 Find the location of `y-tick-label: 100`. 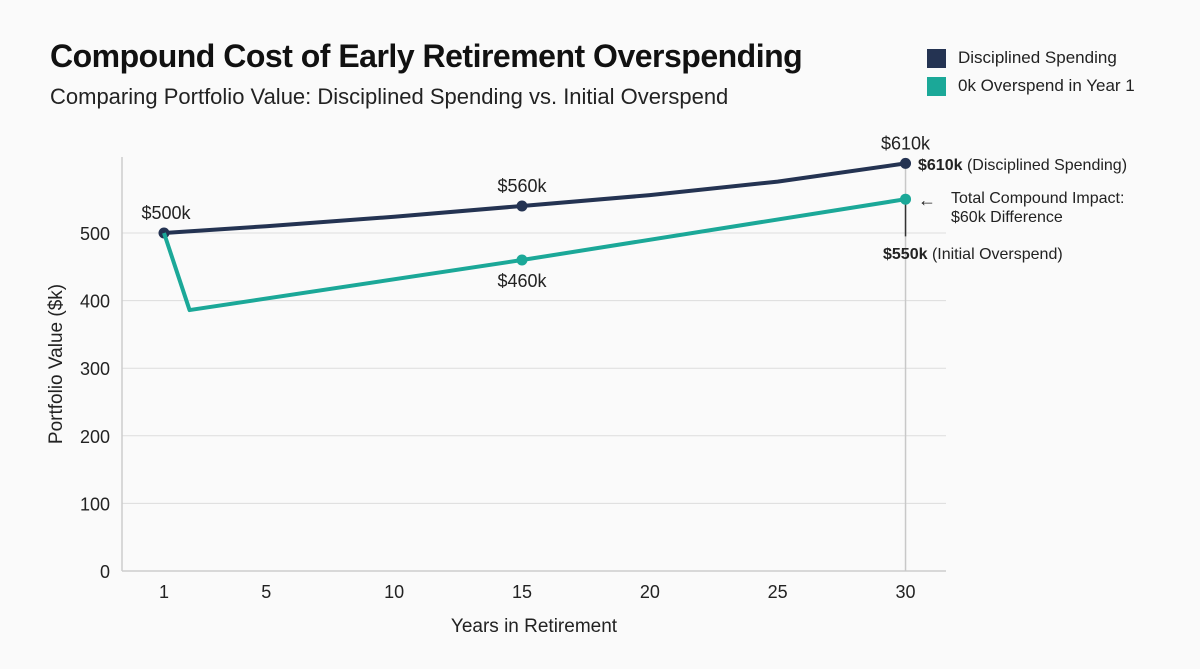

y-tick-label: 100 is located at coordinates (95, 504).